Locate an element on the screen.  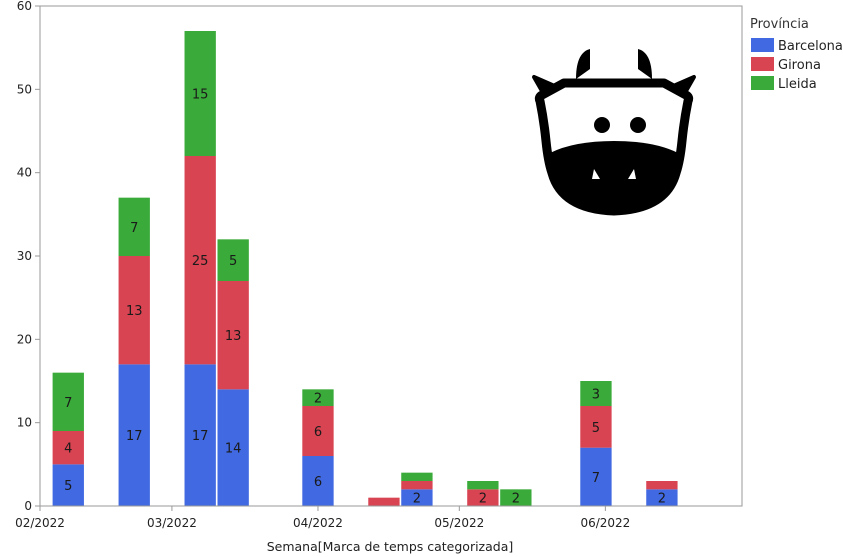
y-tick-label: 40 is located at coordinates (24, 173).